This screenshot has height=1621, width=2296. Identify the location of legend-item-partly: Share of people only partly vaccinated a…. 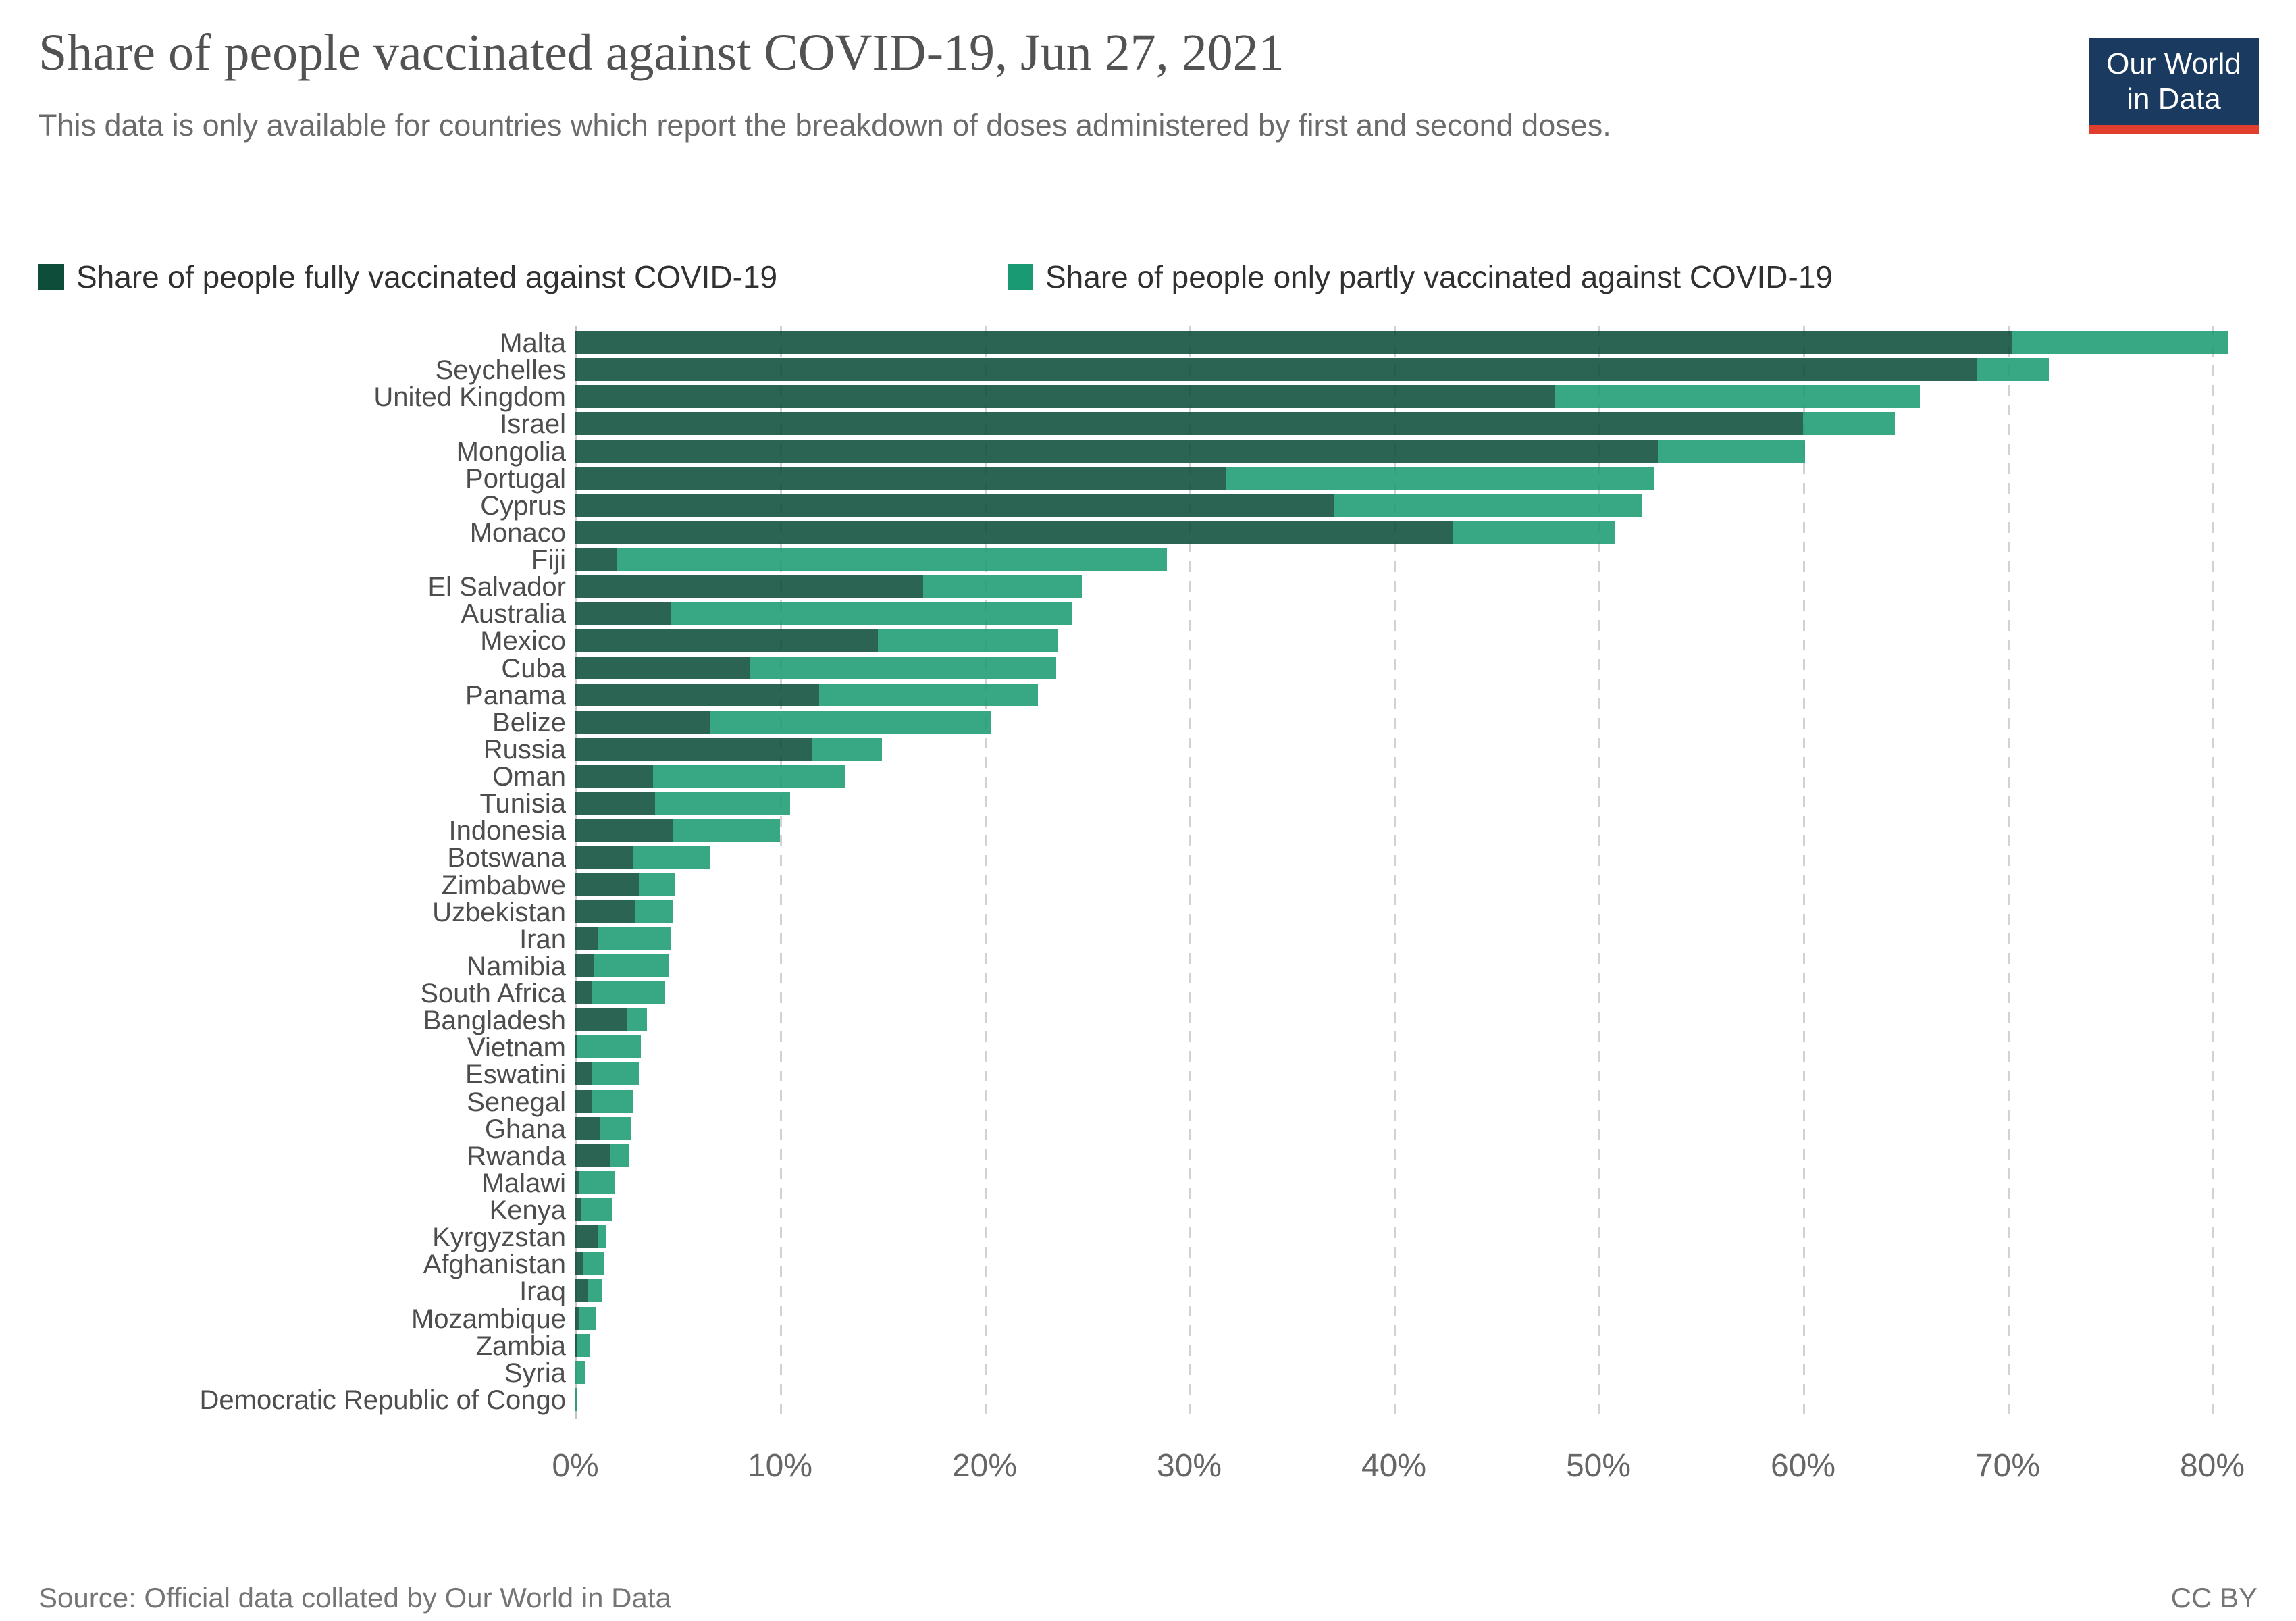
(1420, 277).